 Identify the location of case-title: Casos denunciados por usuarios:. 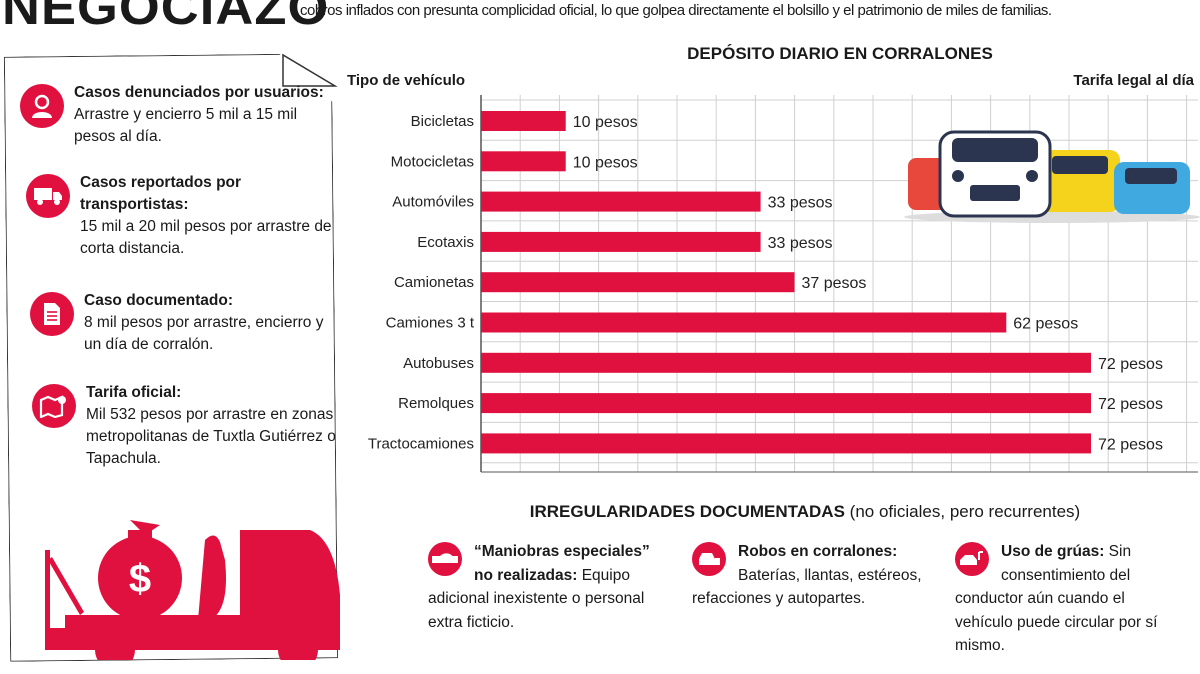
(199, 92).